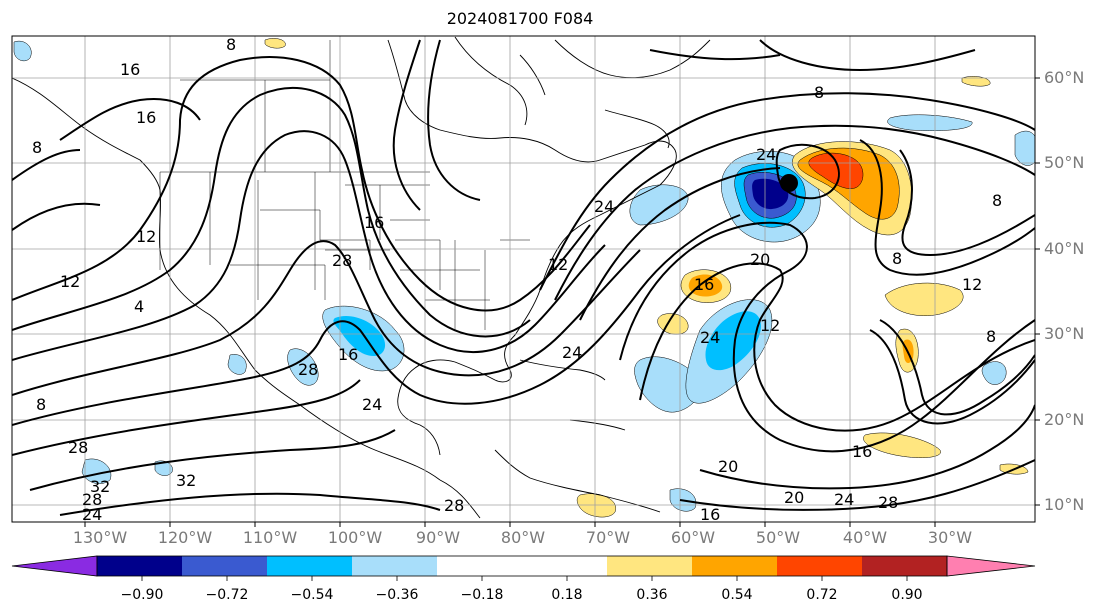 Image resolution: width=1105 pixels, height=615 pixels. Describe the element at coordinates (520, 18) in the screenshot. I see `map-title: 2024081700 F084` at that location.